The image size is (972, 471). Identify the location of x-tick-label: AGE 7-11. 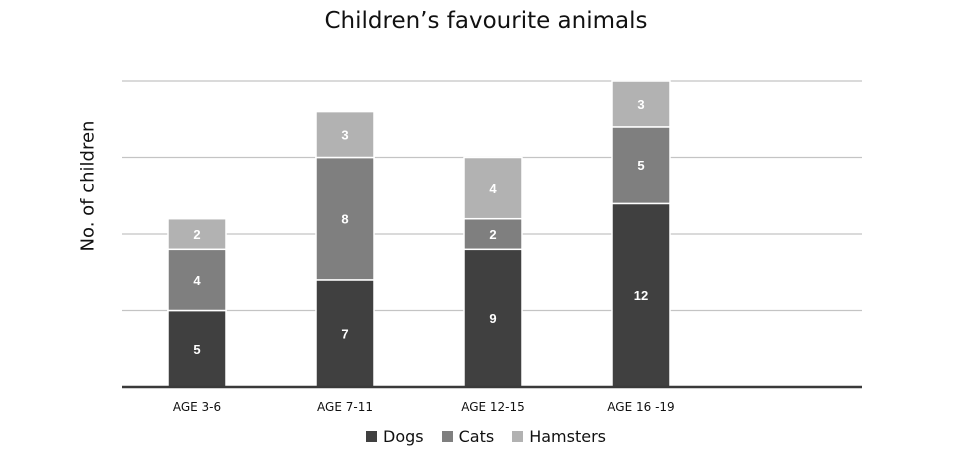
(345, 407).